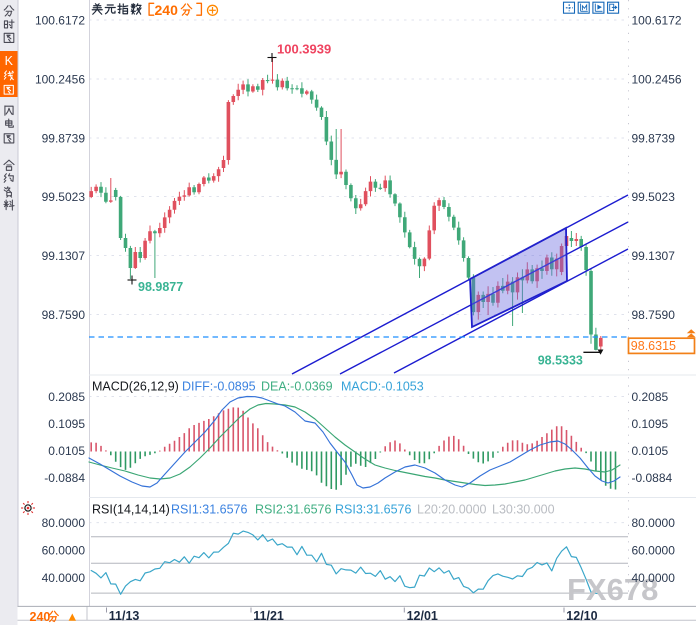 This screenshot has height=625, width=696. Describe the element at coordinates (209, 510) in the screenshot. I see `svg-text: RSI1:31.6576` at that location.